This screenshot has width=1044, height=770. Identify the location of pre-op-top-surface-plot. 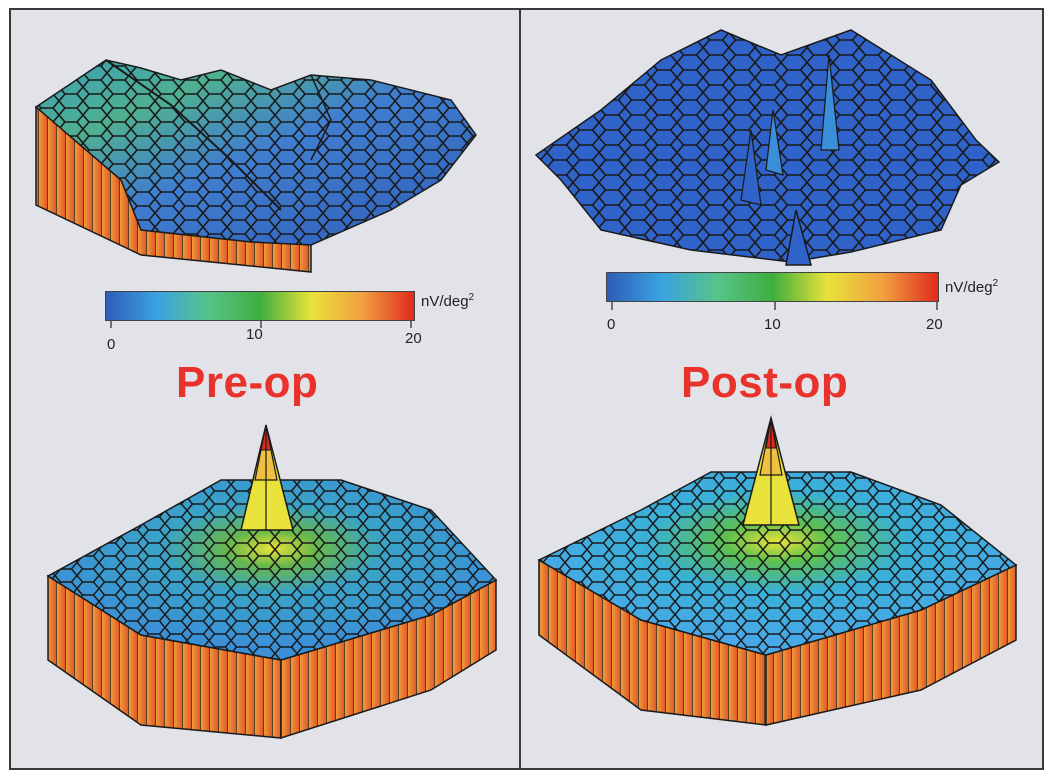
(255, 166).